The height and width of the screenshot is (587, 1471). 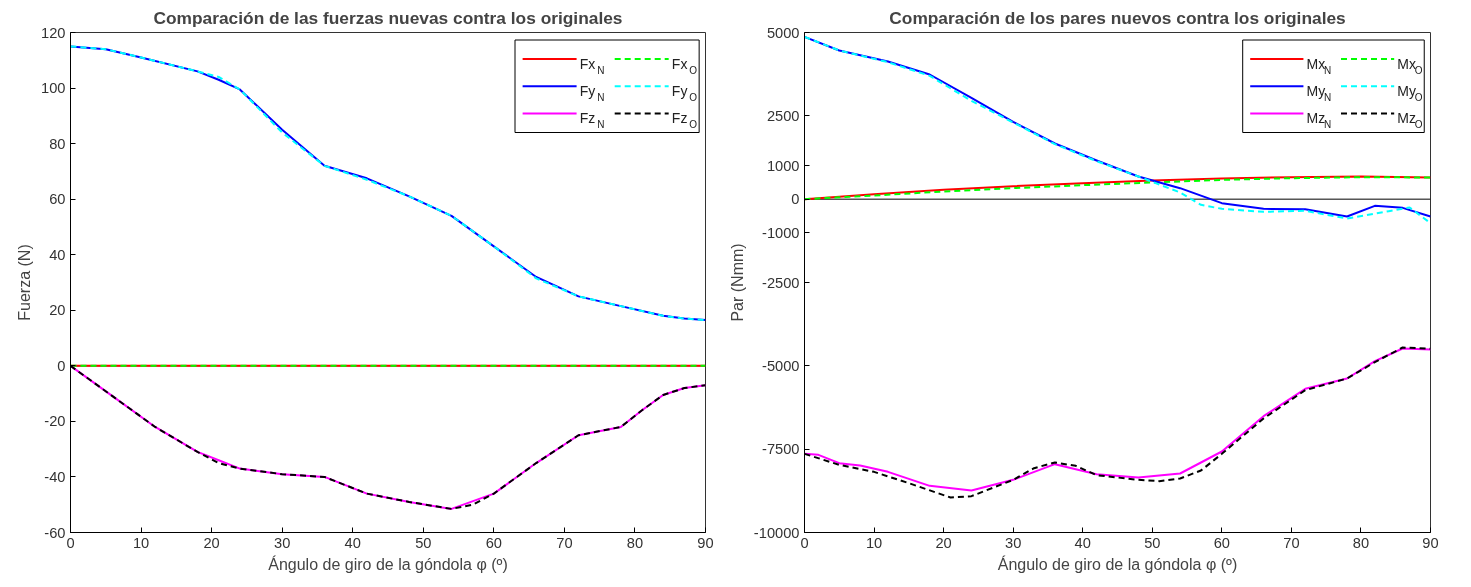 I want to click on y-tick-label: 80, so click(x=57, y=143).